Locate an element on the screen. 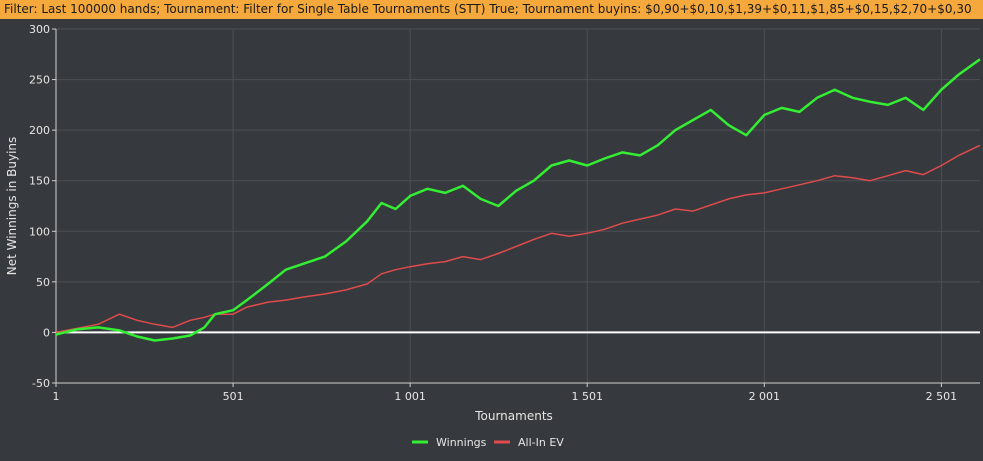 This screenshot has width=983, height=461. y-tick-label: 250 is located at coordinates (39, 80).